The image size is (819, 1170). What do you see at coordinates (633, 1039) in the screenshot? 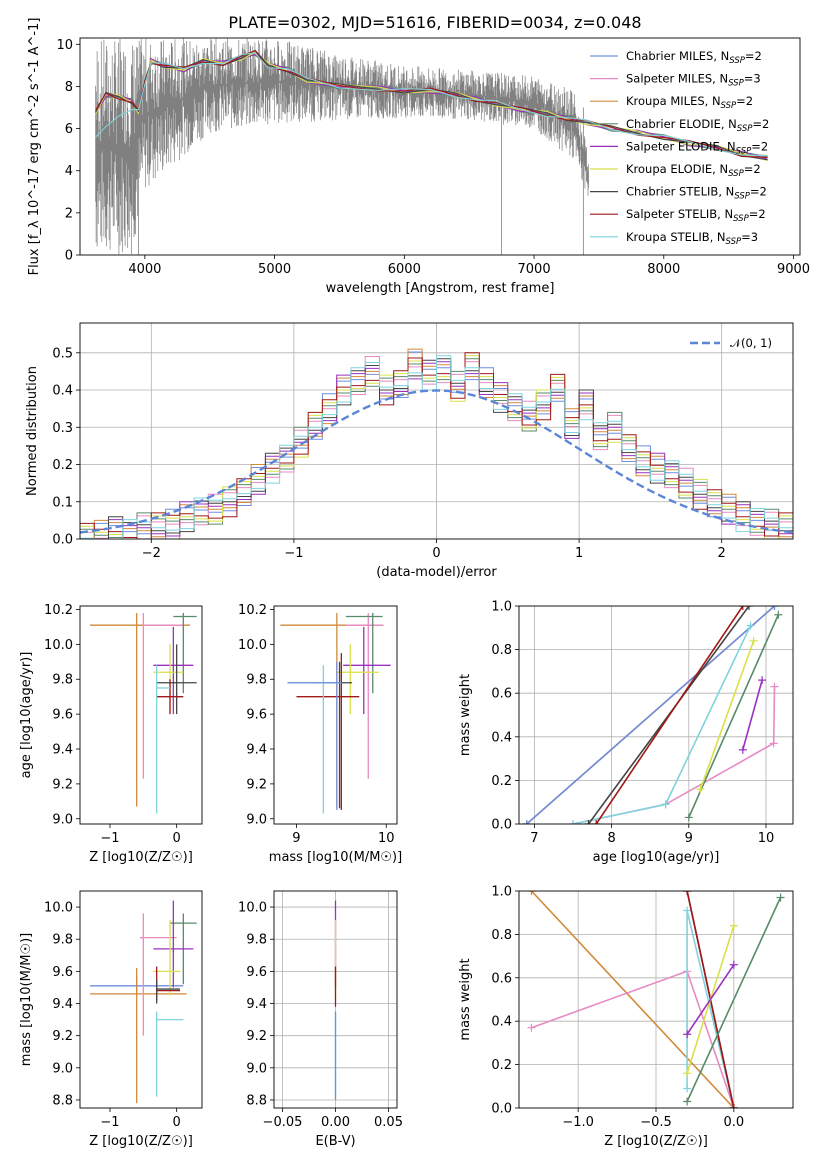
I see `series-salpeter_miles` at bounding box center [633, 1039].